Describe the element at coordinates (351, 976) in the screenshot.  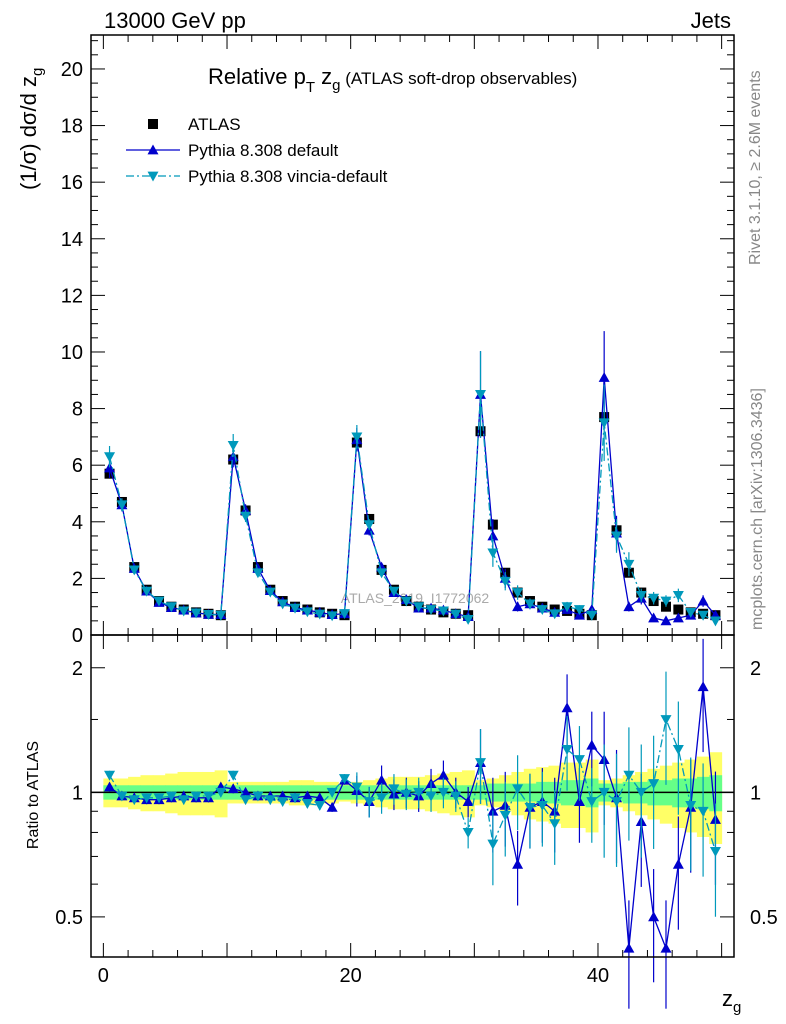
I see `x-tick-label: 20` at that location.